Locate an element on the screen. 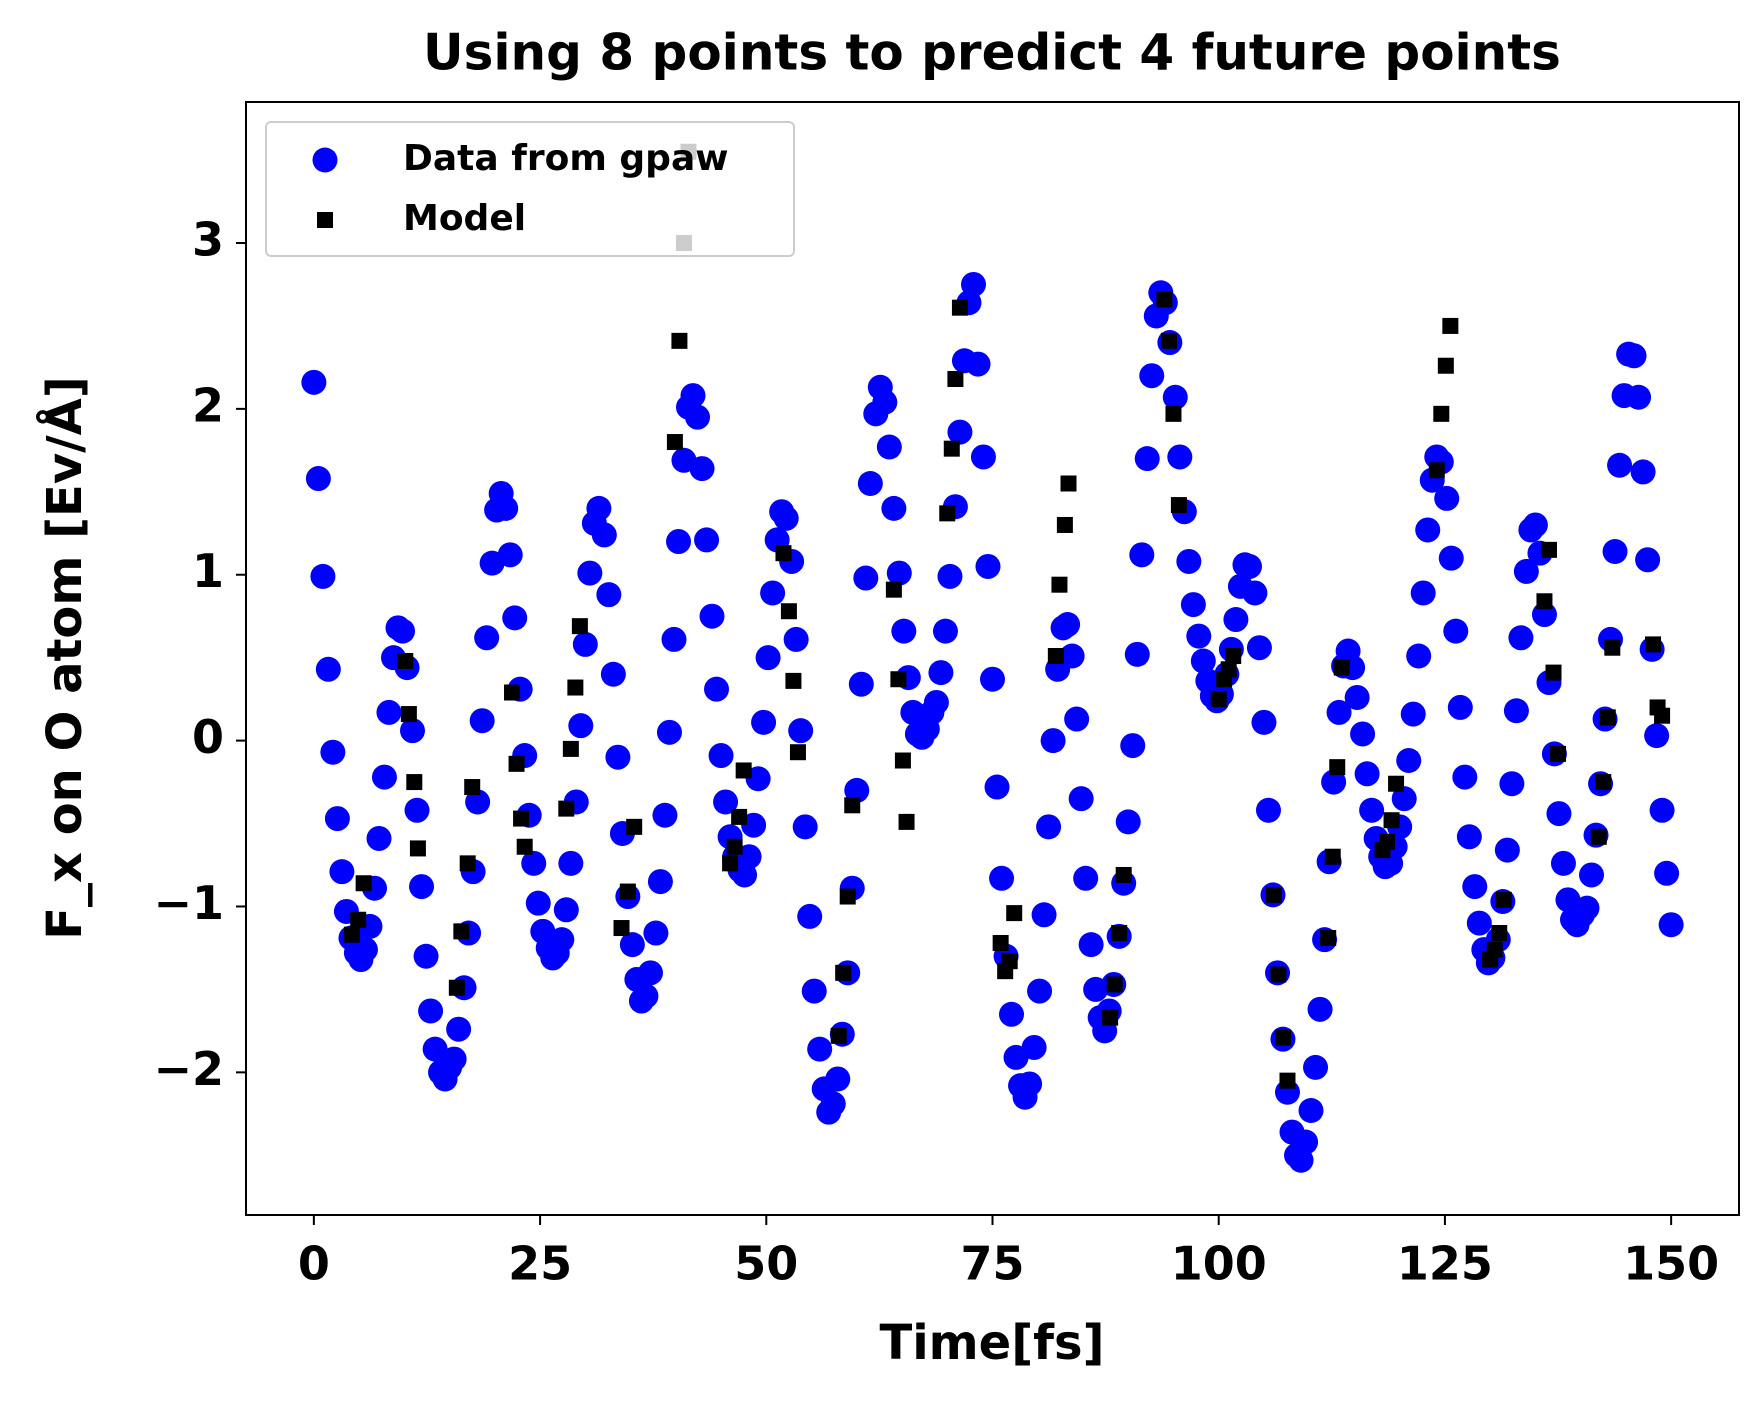 This screenshot has width=1762, height=1406. x-tick-label: 75 is located at coordinates (992, 1264).